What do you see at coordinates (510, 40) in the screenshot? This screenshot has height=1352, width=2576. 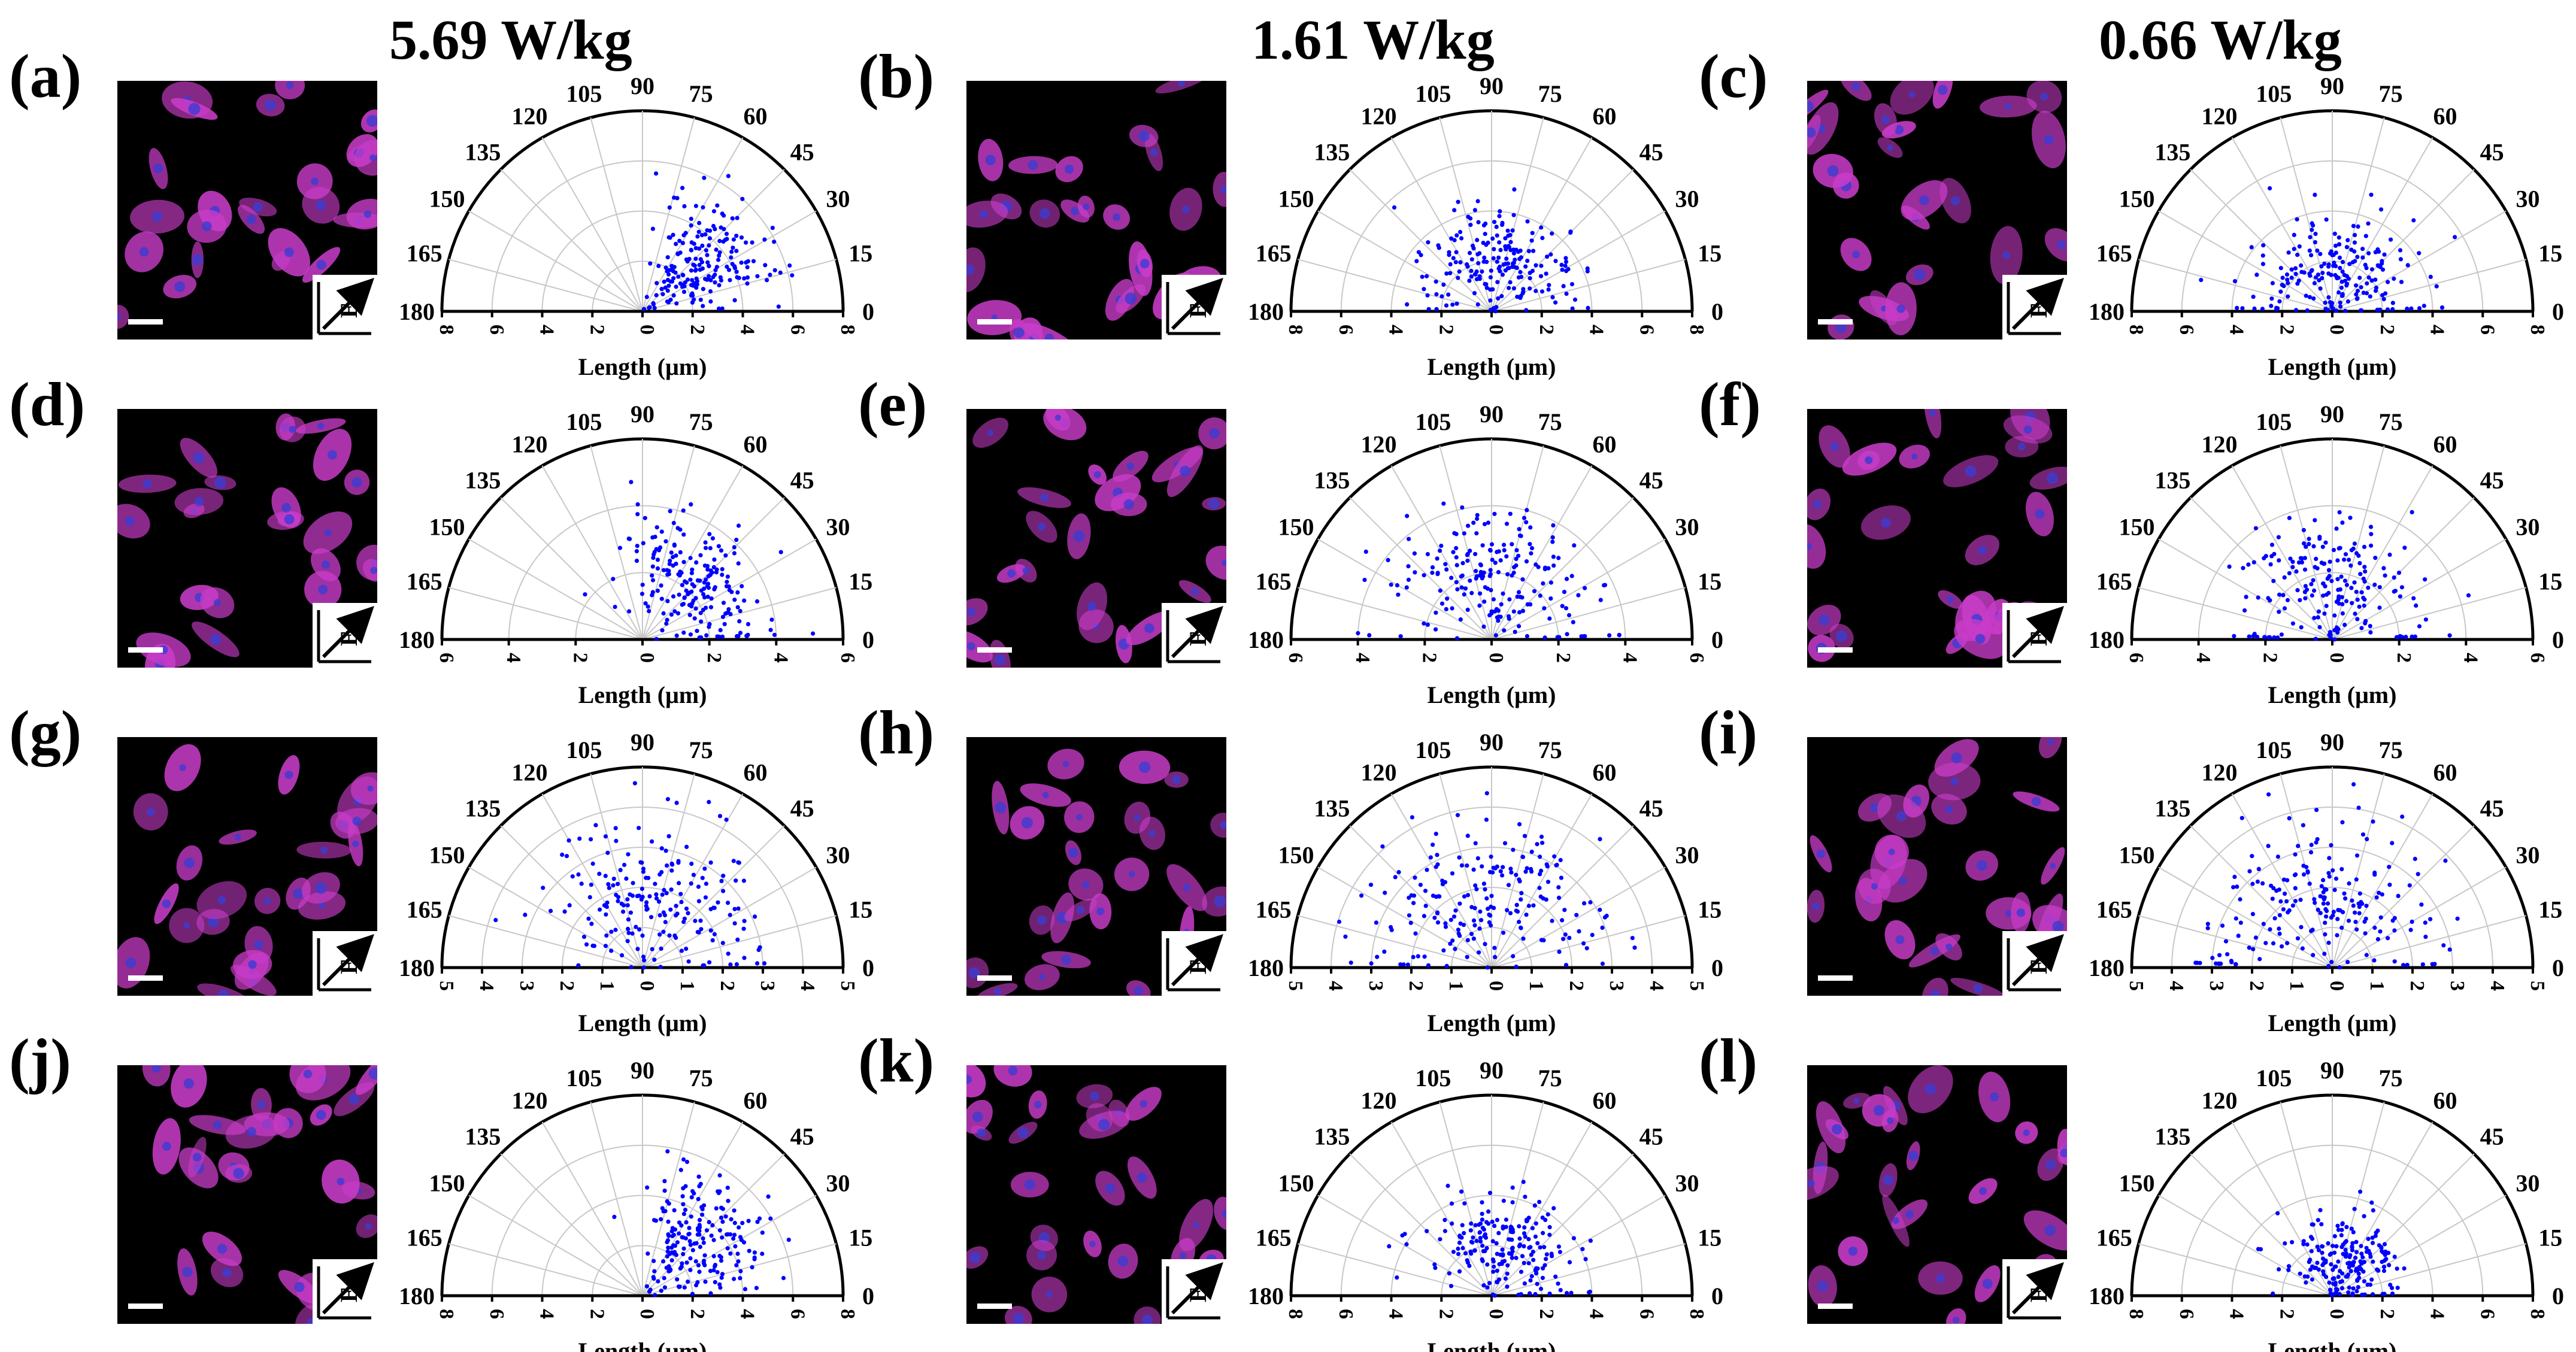 I see `column-header: 5.69 W/kg` at bounding box center [510, 40].